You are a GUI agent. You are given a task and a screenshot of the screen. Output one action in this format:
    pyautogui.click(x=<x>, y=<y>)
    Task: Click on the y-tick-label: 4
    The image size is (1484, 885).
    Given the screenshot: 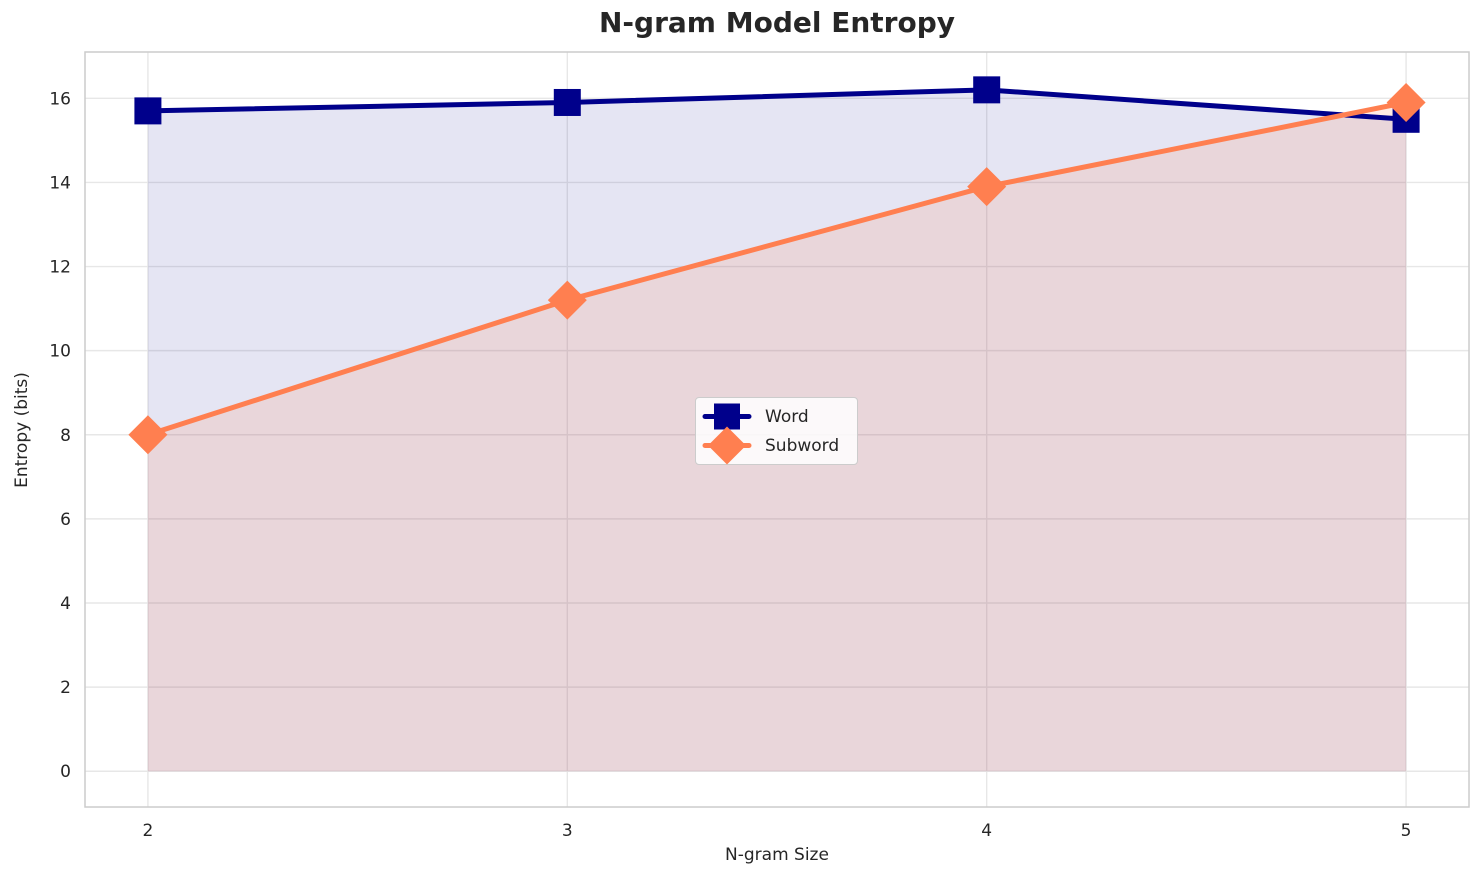 What is the action you would take?
    pyautogui.click(x=65, y=604)
    